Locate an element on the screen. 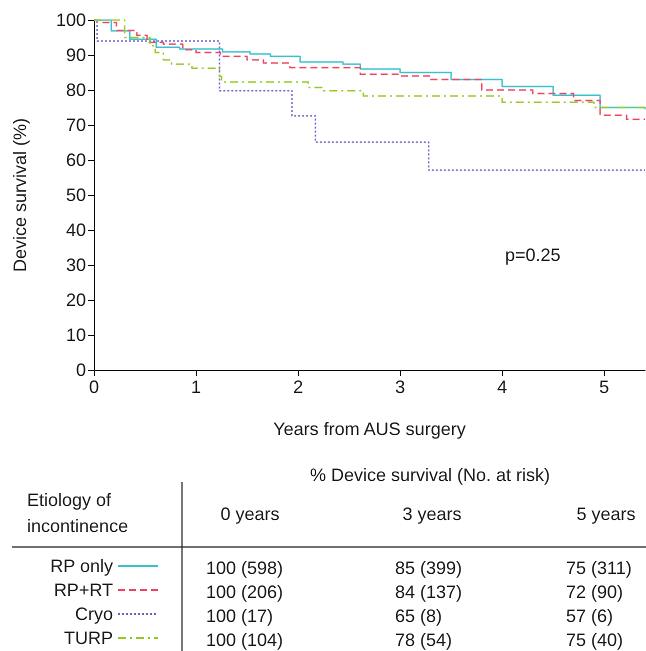 The image size is (646, 651). legend-label: Cryo is located at coordinates (93, 614).